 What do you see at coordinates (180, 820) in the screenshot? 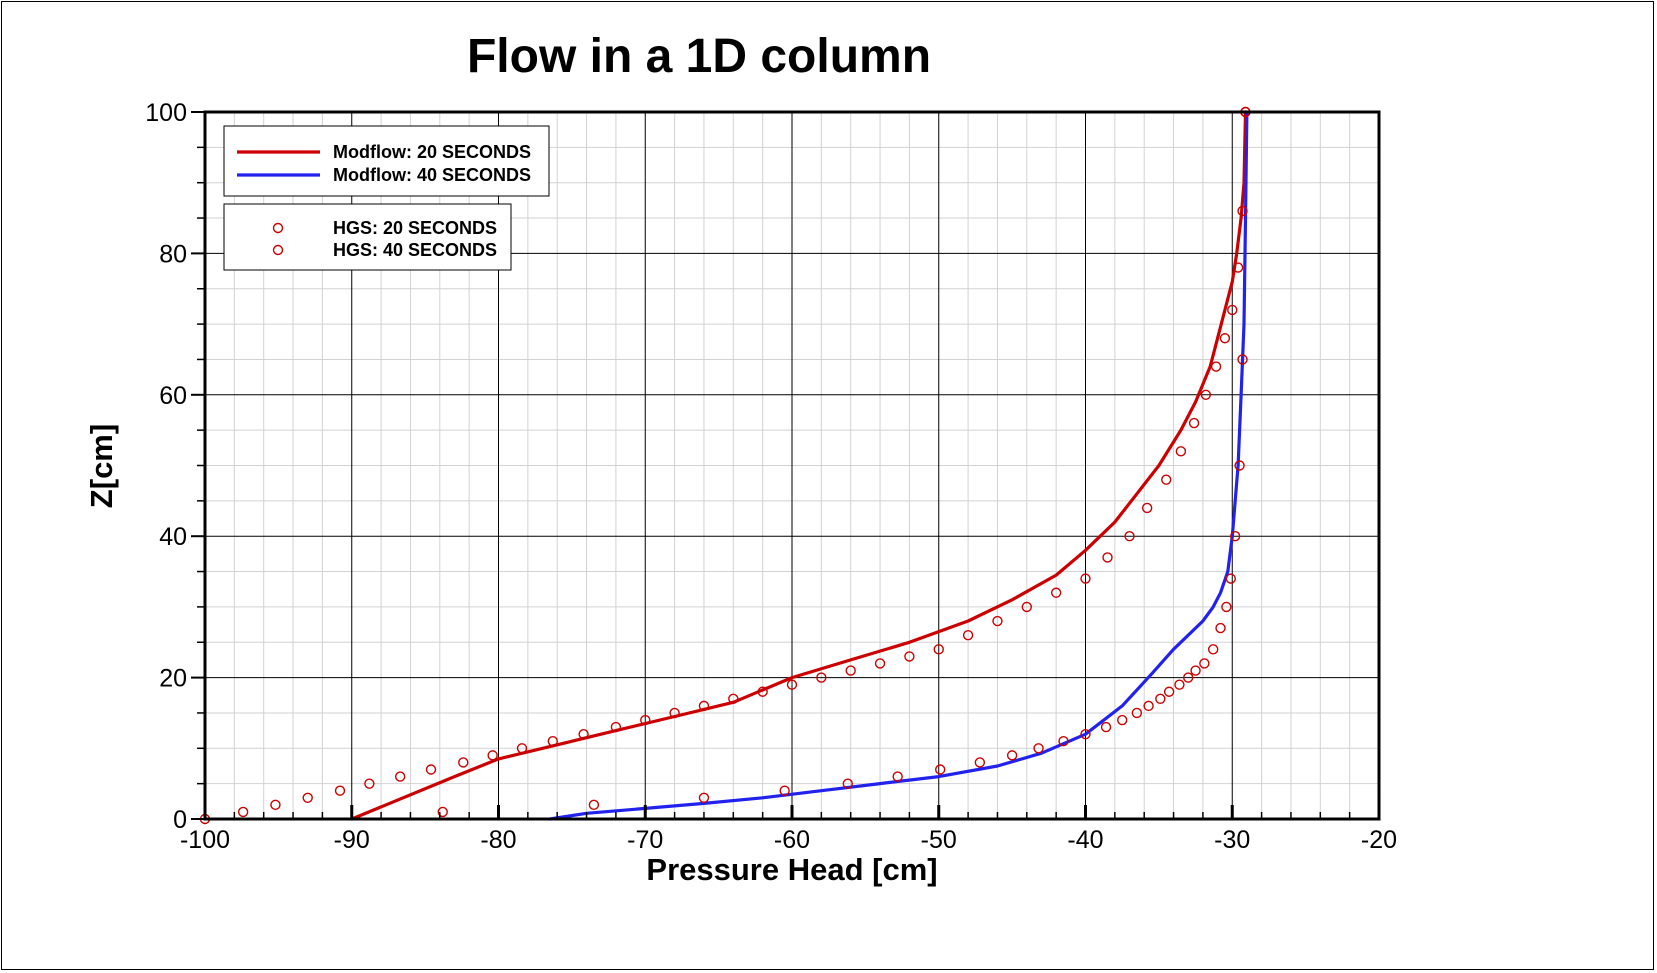
I see `y-tick-label: 0` at bounding box center [180, 820].